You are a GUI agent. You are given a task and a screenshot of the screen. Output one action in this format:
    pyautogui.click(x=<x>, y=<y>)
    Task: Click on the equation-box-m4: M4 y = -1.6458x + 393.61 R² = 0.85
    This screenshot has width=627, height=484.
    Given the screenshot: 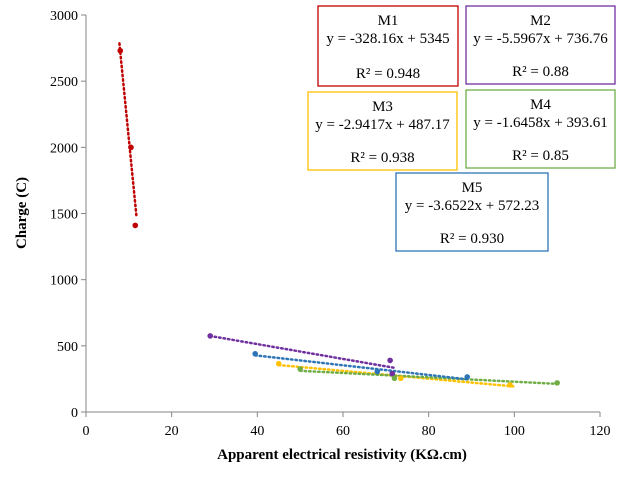 What is the action you would take?
    pyautogui.click(x=540, y=129)
    